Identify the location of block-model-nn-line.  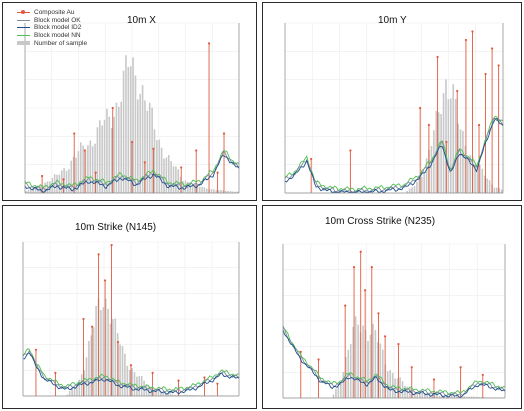
(394, 153).